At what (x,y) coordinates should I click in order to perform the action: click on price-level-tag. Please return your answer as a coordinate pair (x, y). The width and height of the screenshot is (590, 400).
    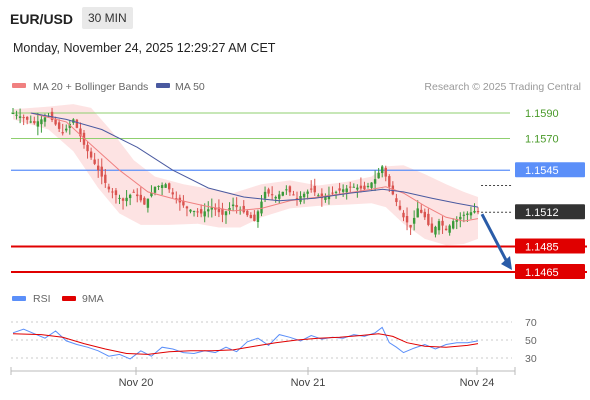
    Looking at the image, I should click on (550, 170).